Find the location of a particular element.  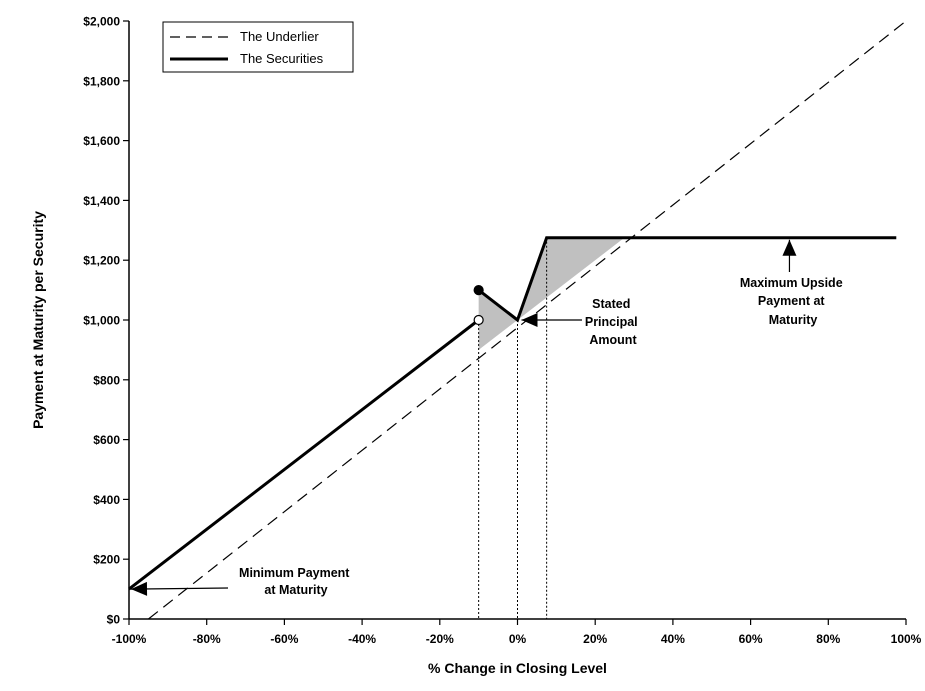

arrow-minimum-payment-head is located at coordinates (139, 588).